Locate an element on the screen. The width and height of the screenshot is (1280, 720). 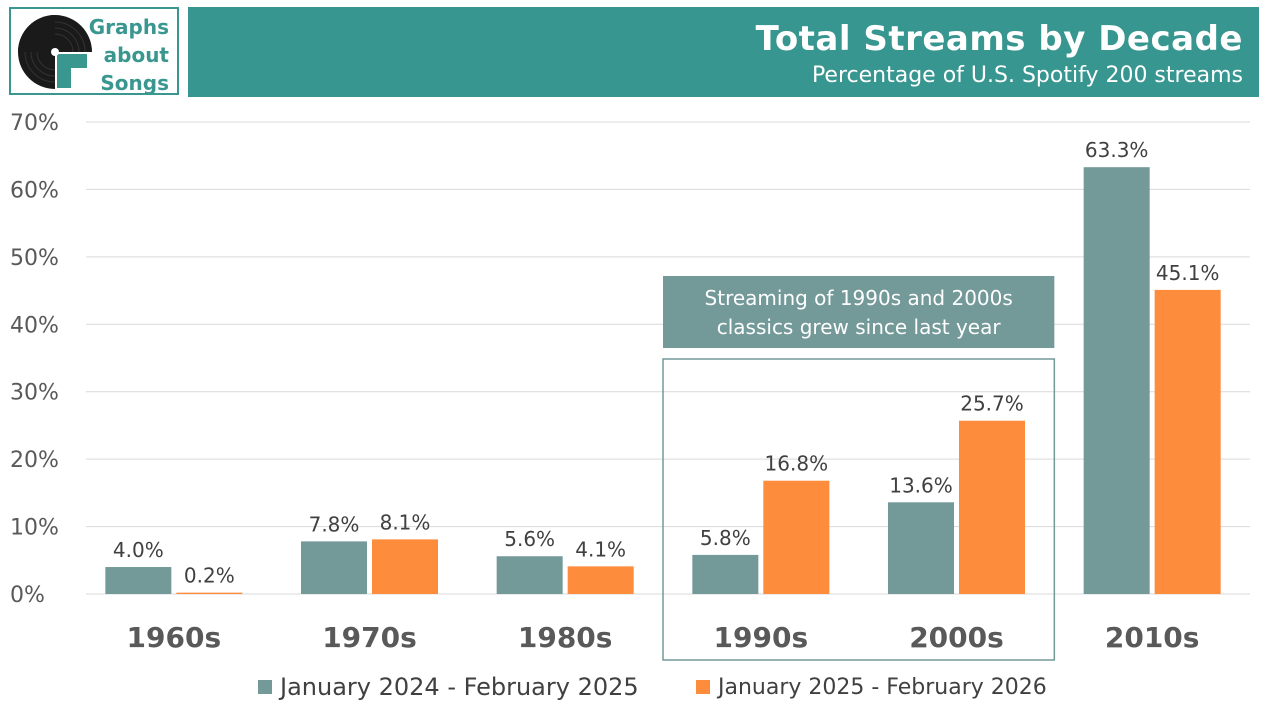
data-label-series-2-1990s: 16.8% is located at coordinates (797, 464).